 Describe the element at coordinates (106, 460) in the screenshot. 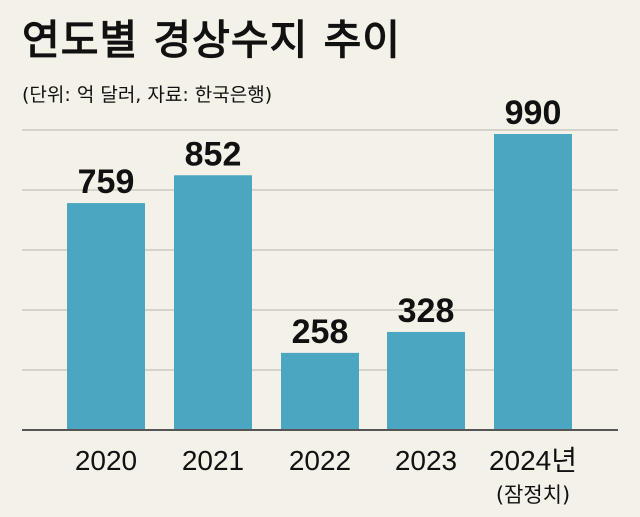

I see `x-tick-label: 2020` at that location.